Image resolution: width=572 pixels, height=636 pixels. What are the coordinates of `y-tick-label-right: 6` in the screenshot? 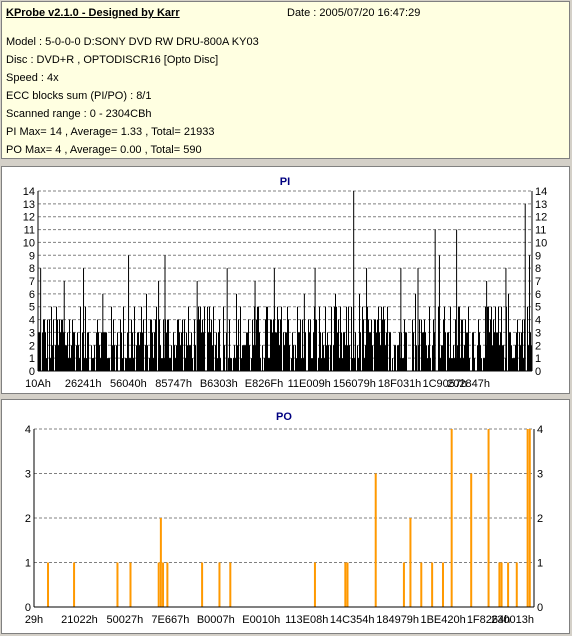 It's located at (538, 295).